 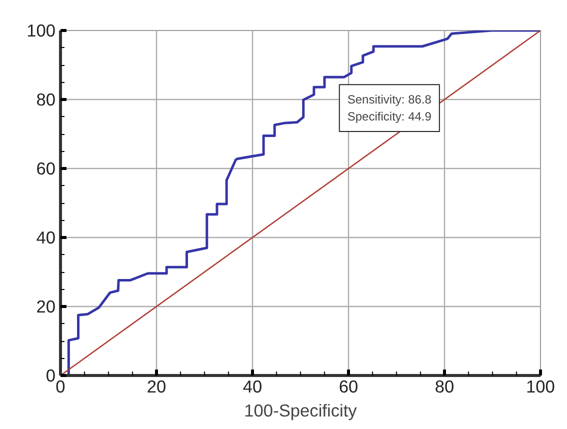 I want to click on x-tick-label: 100, so click(x=540, y=386).